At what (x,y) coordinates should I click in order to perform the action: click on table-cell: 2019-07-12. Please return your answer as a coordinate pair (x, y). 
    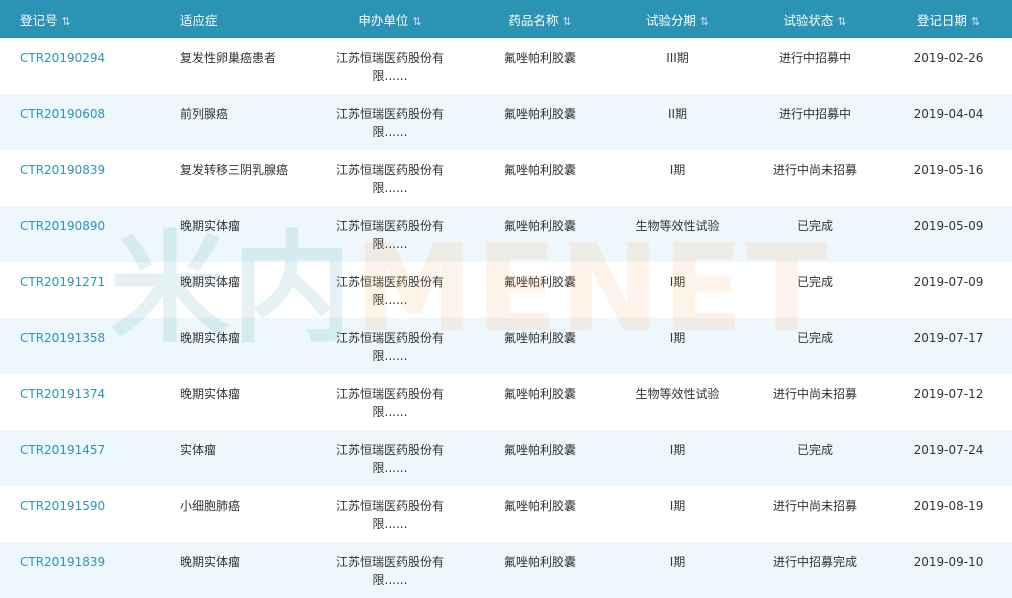
    Looking at the image, I should click on (948, 402).